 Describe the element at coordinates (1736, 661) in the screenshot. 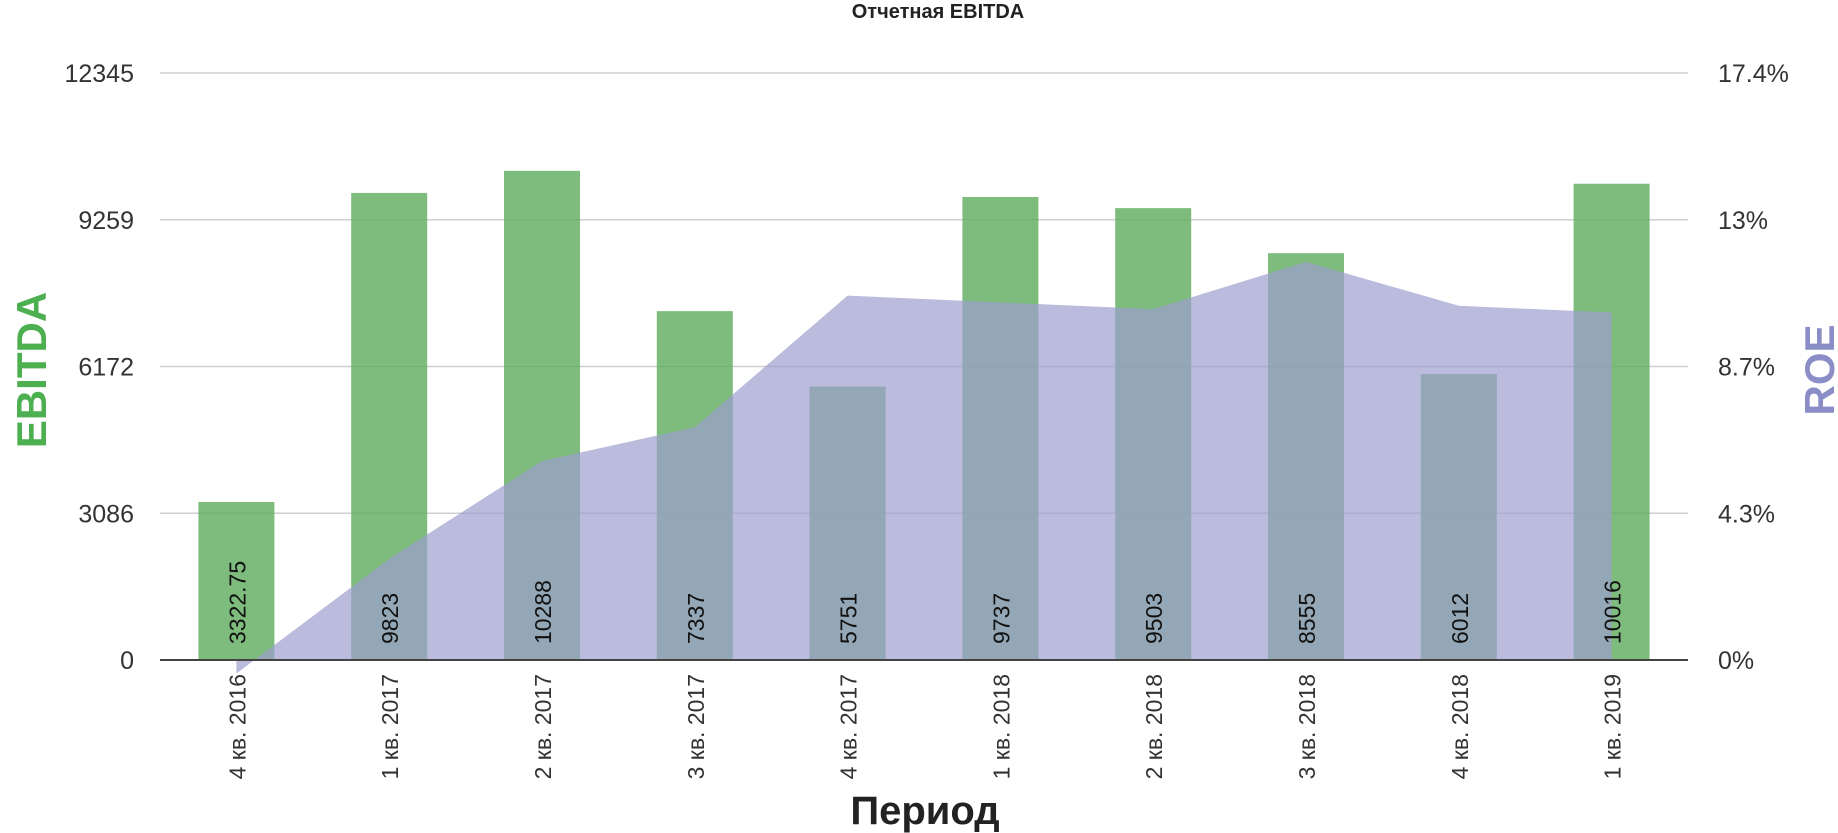

I see `y-tick-label-right: 0%` at that location.